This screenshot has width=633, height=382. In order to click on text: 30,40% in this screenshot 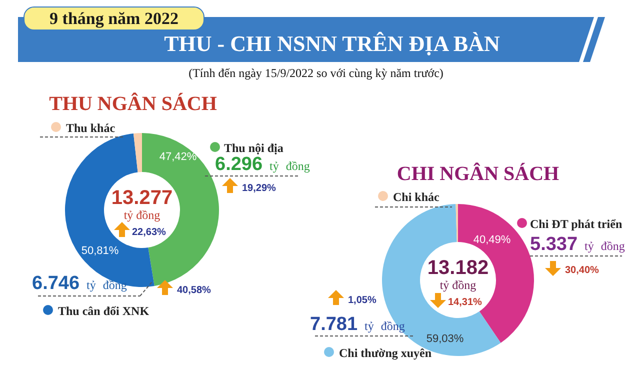, I will do `click(582, 270)`.